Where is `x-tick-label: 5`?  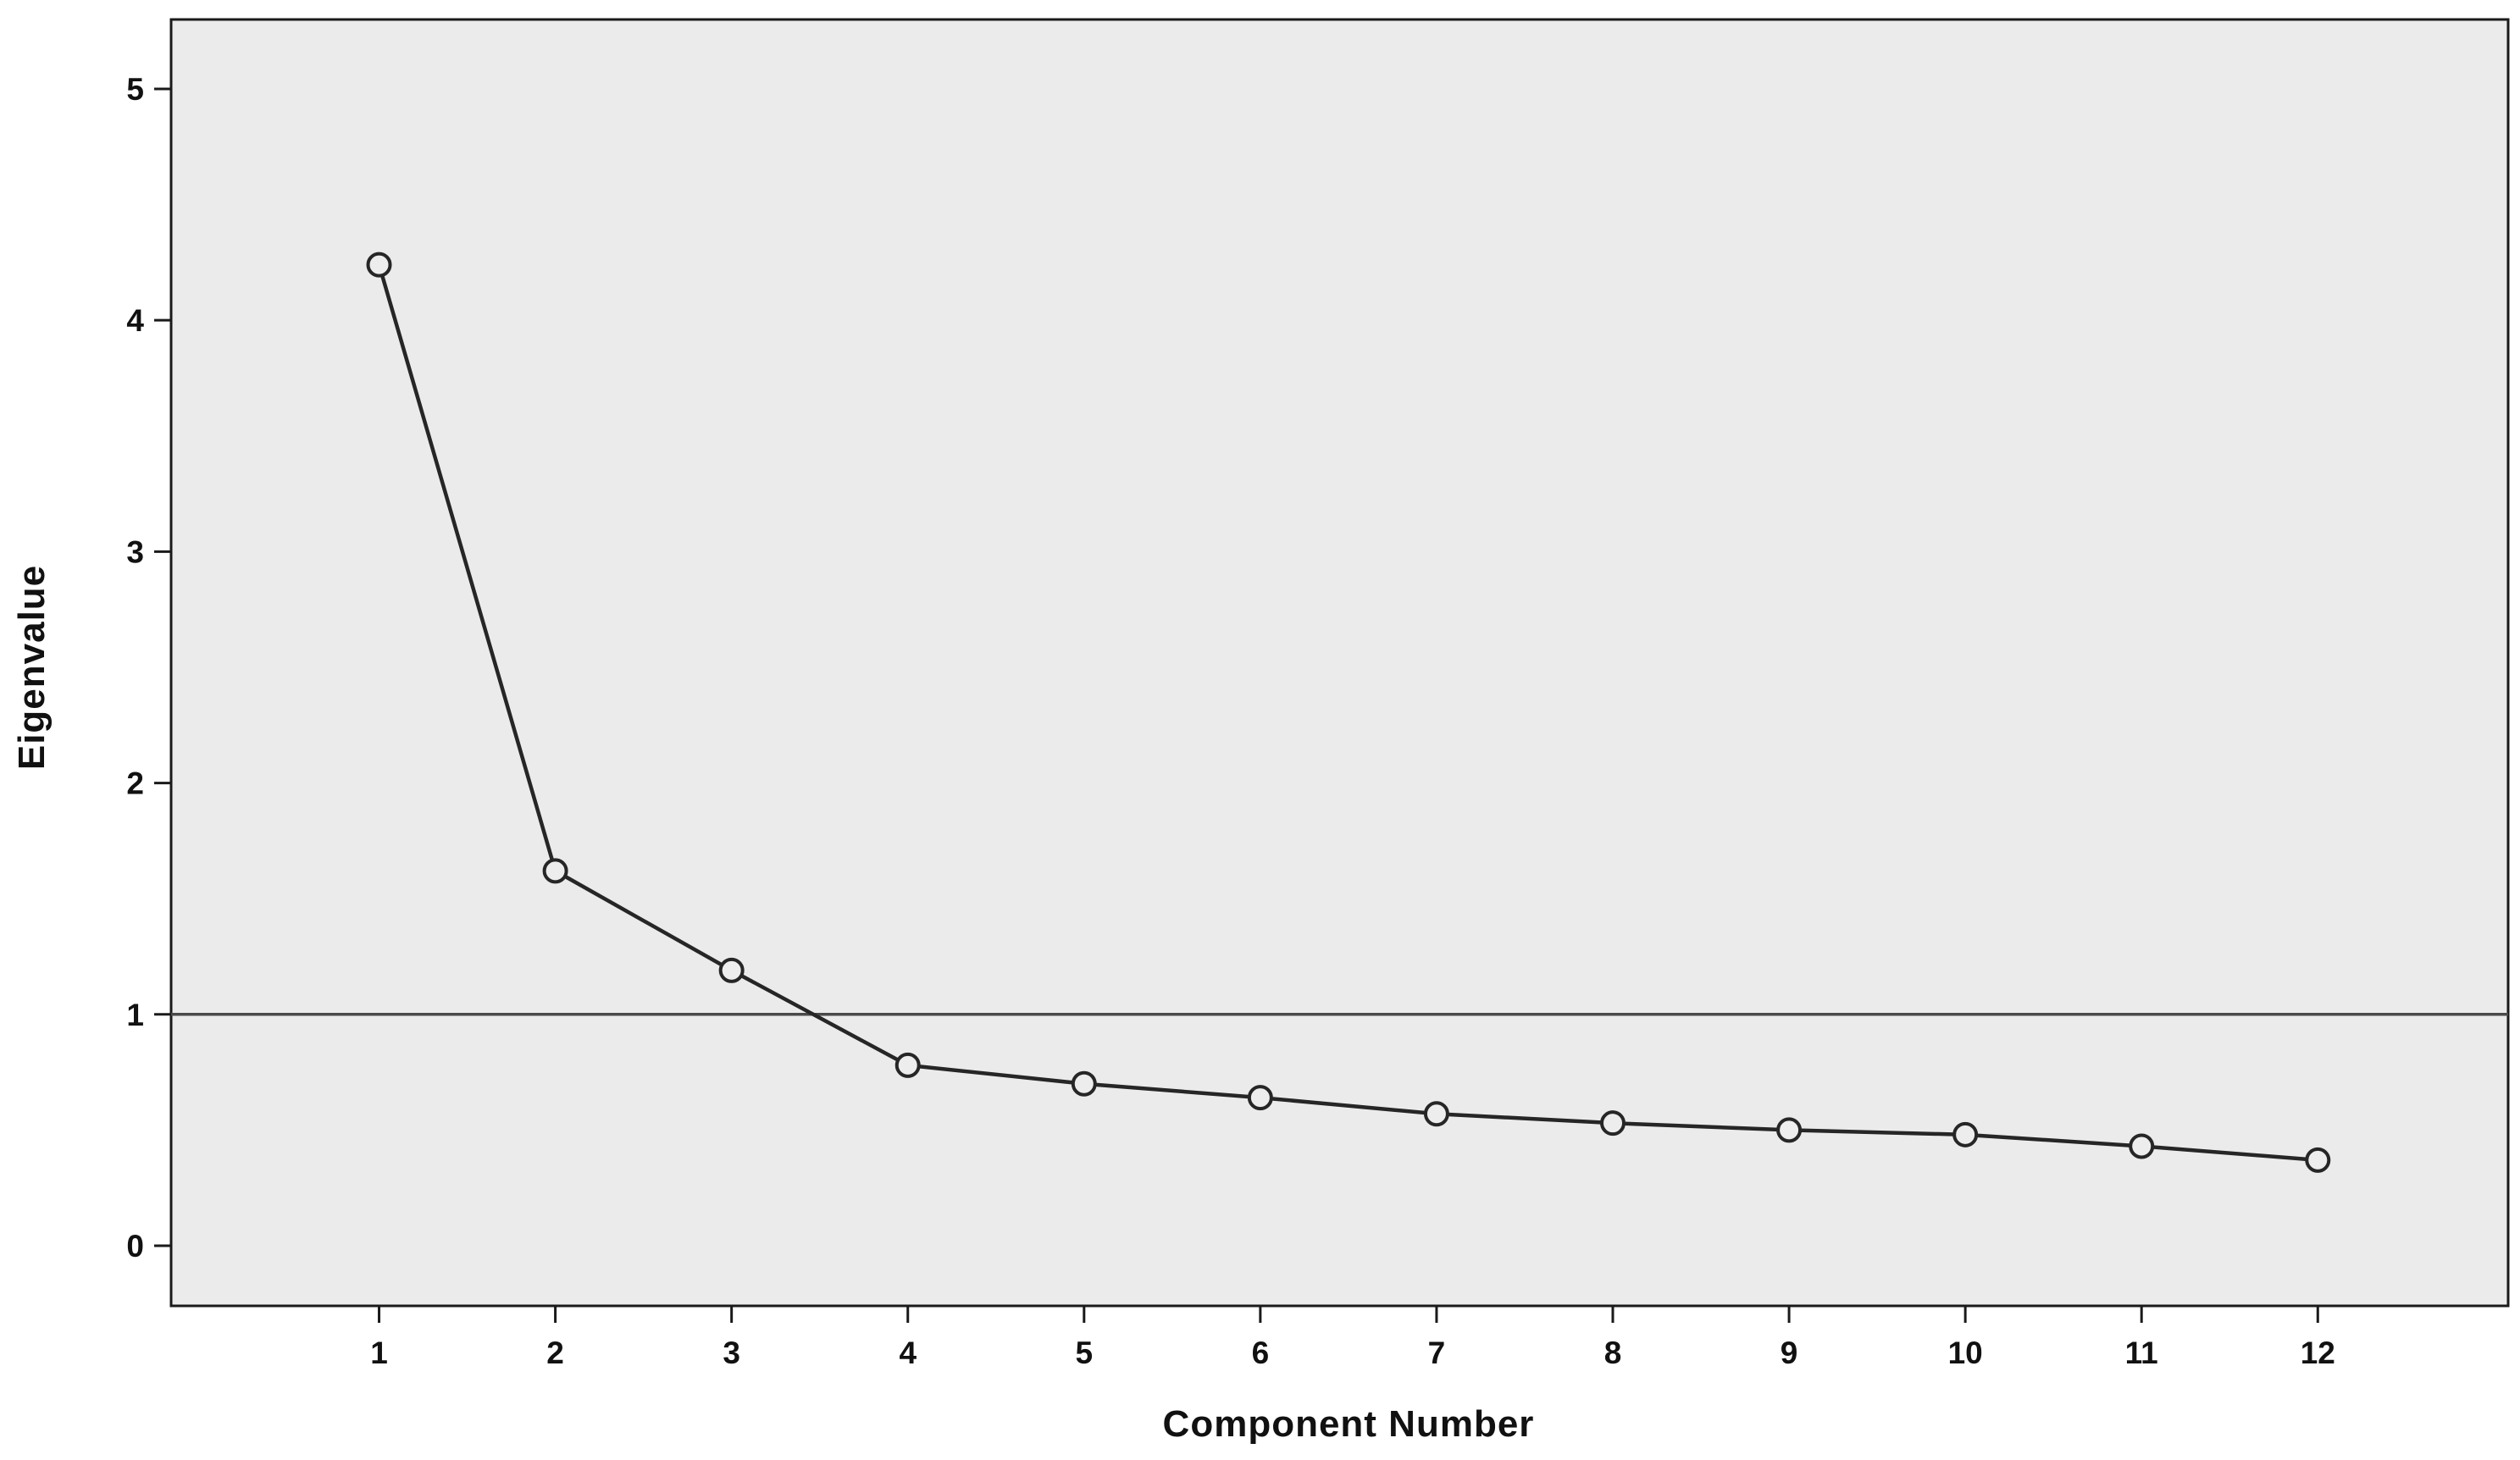 x-tick-label: 5 is located at coordinates (1085, 1353).